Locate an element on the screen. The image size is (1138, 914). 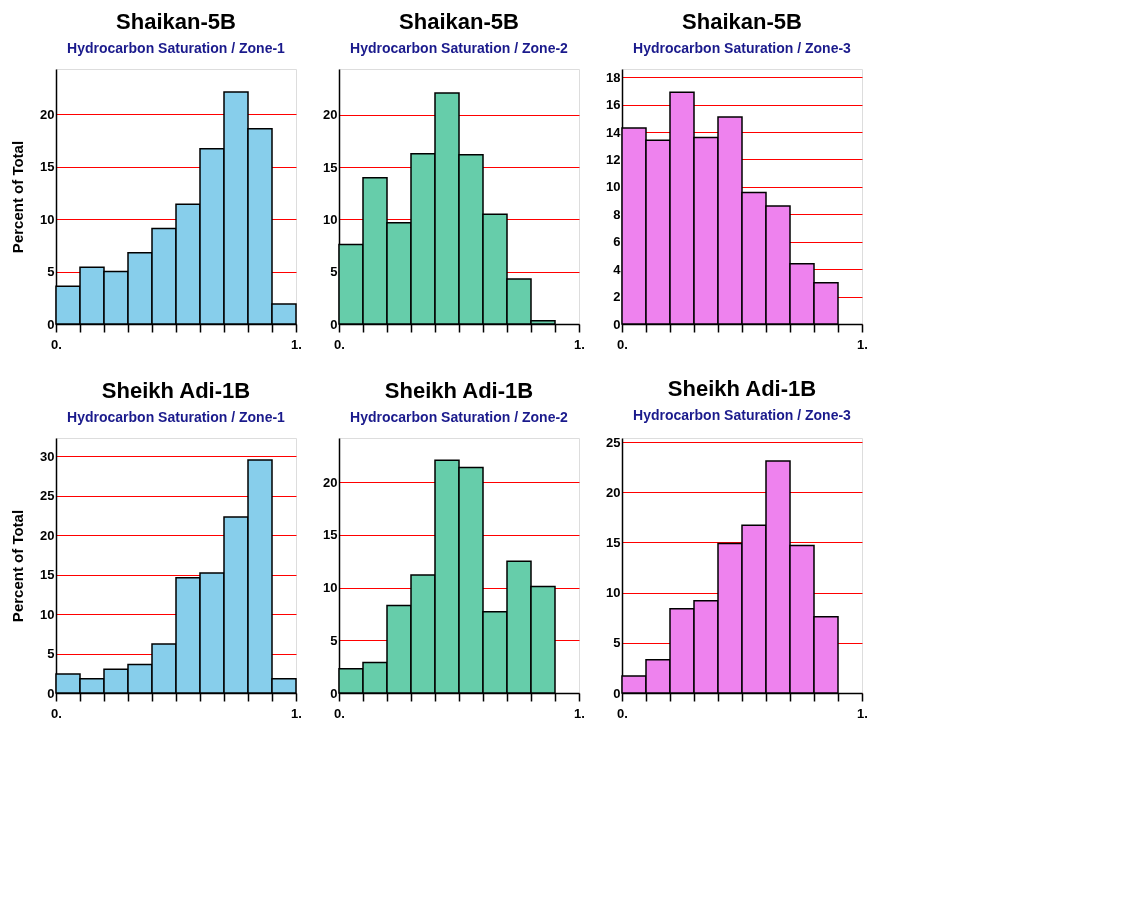
y-tick-label: 8 is located at coordinates (617, 214).